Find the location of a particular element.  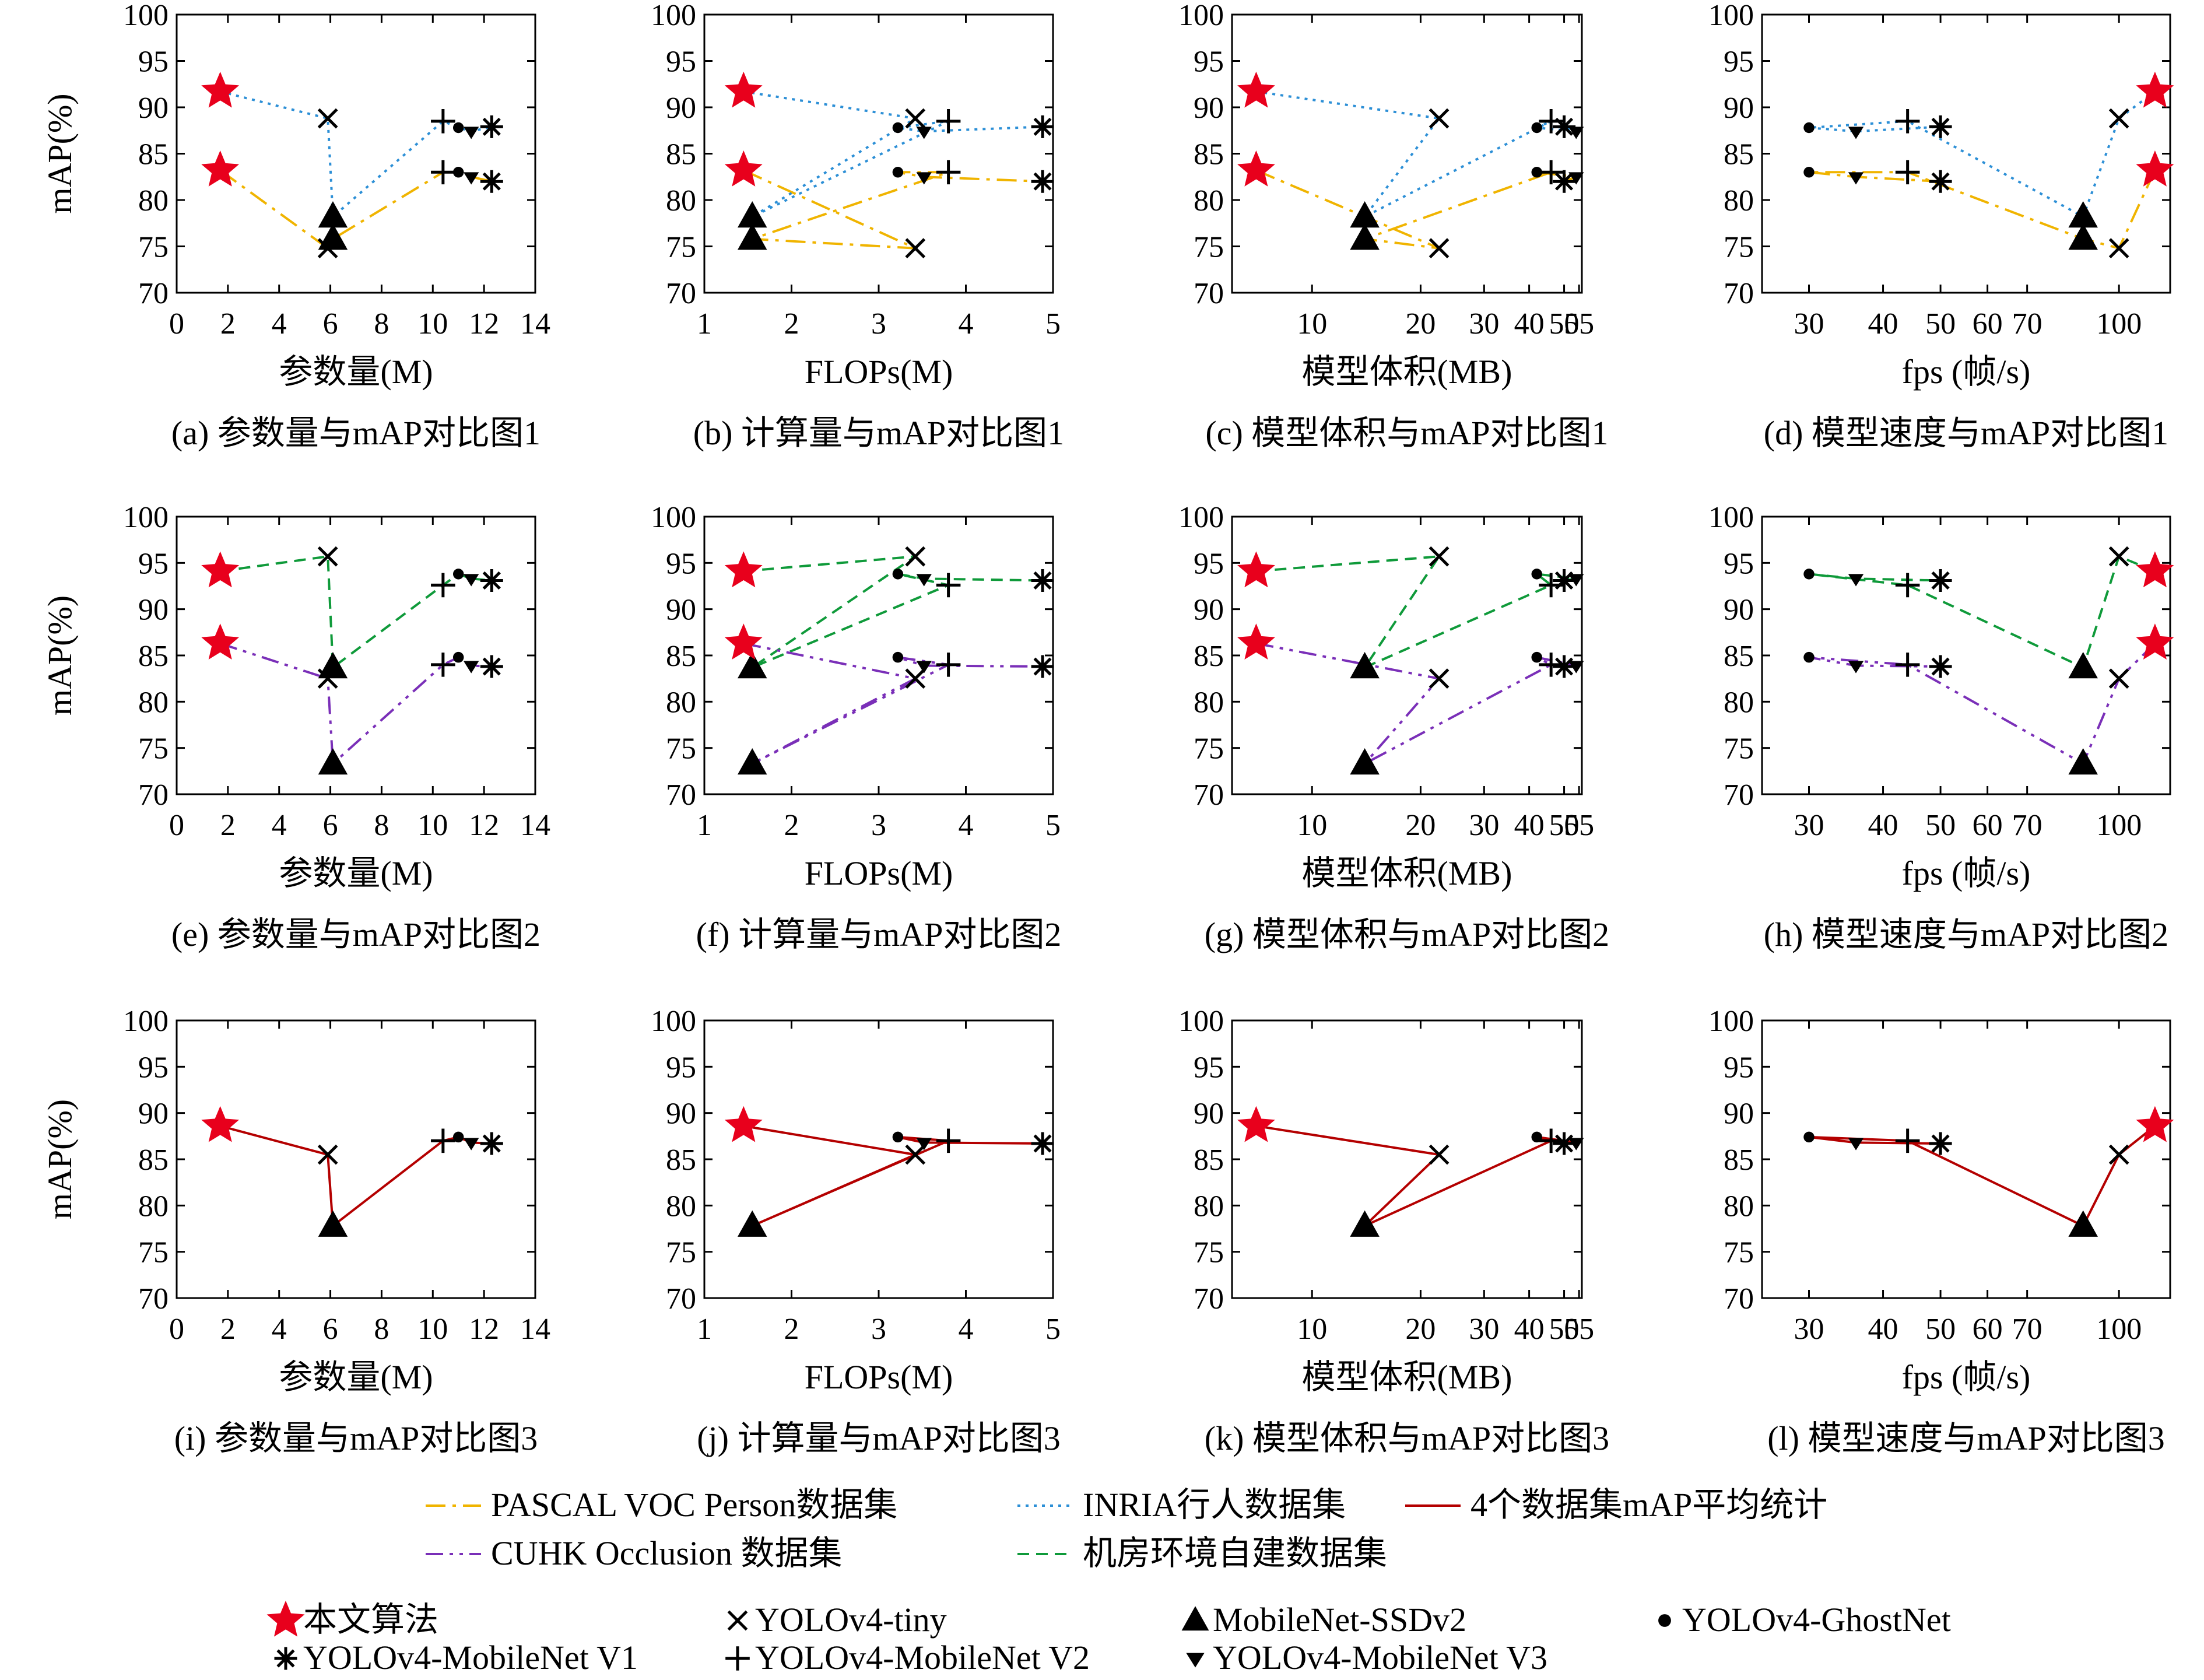

panel-caption: (h) 模型速度与mAP对比图2 is located at coordinates (1966, 934).